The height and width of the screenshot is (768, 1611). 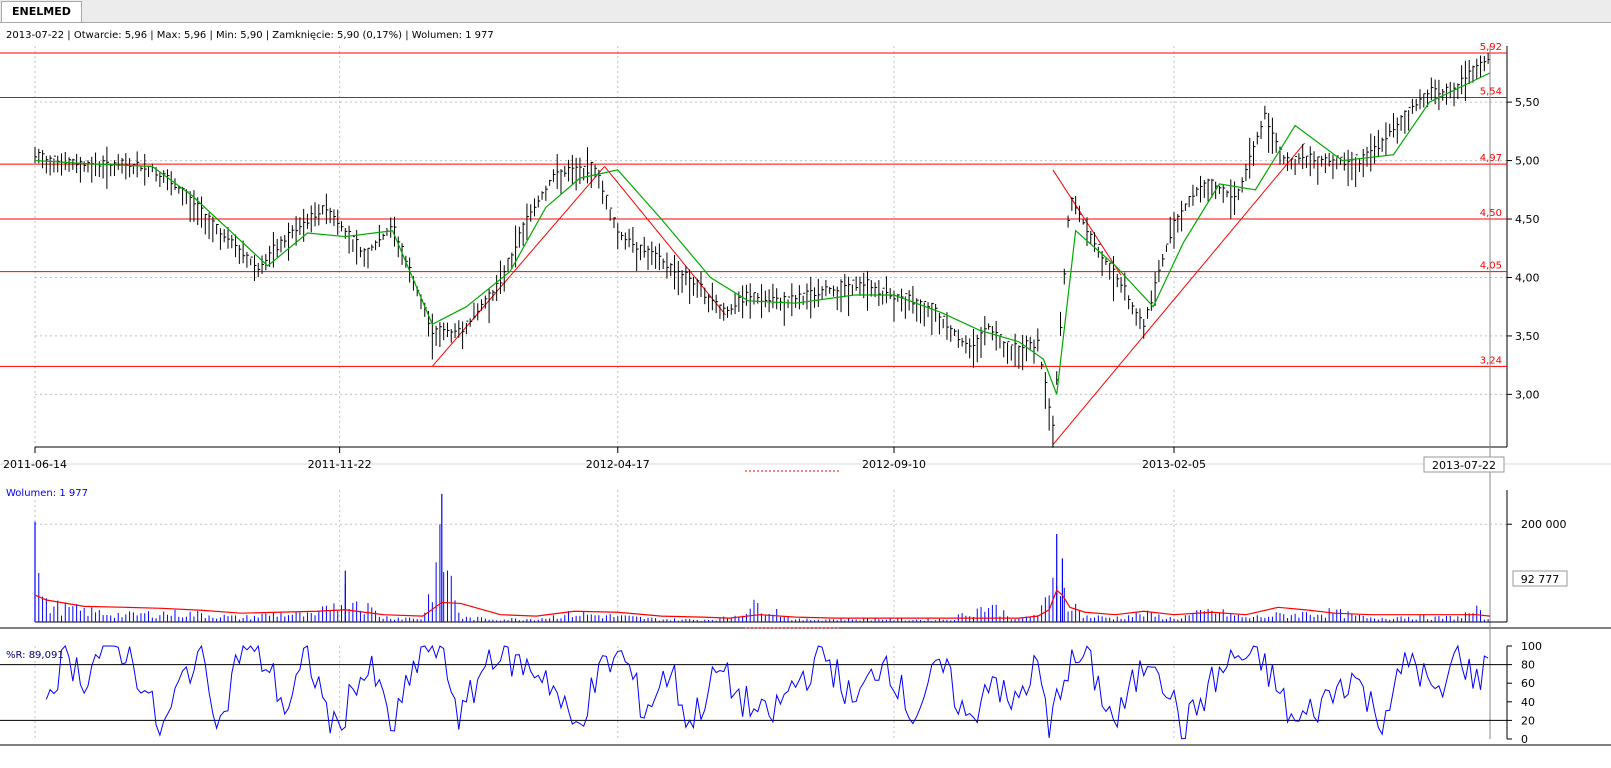 What do you see at coordinates (1491, 360) in the screenshot?
I see `support-resistance-label: 3,24` at bounding box center [1491, 360].